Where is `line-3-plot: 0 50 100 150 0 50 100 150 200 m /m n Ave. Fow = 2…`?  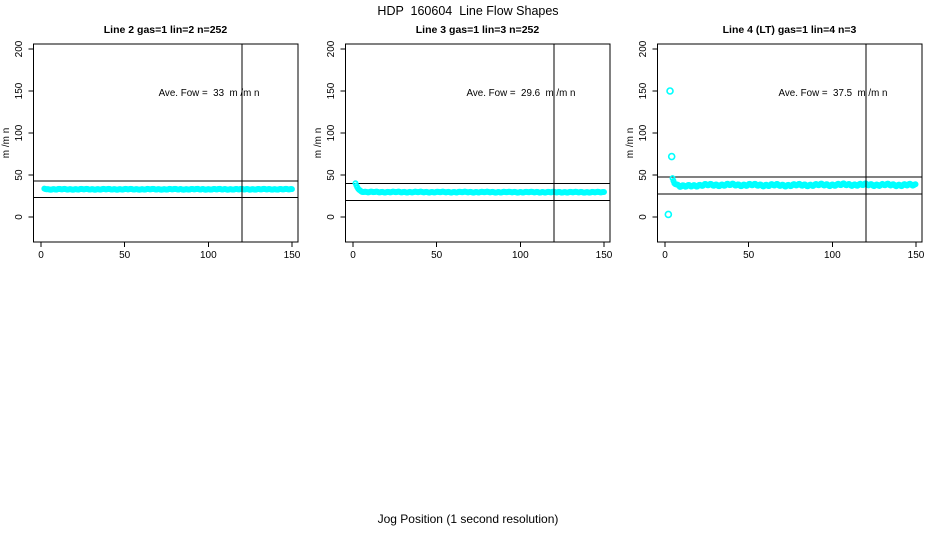
line-3-plot: 0 50 100 150 0 50 100 150 200 m /m n Ave. Fow = 2… is located at coordinates (463, 150).